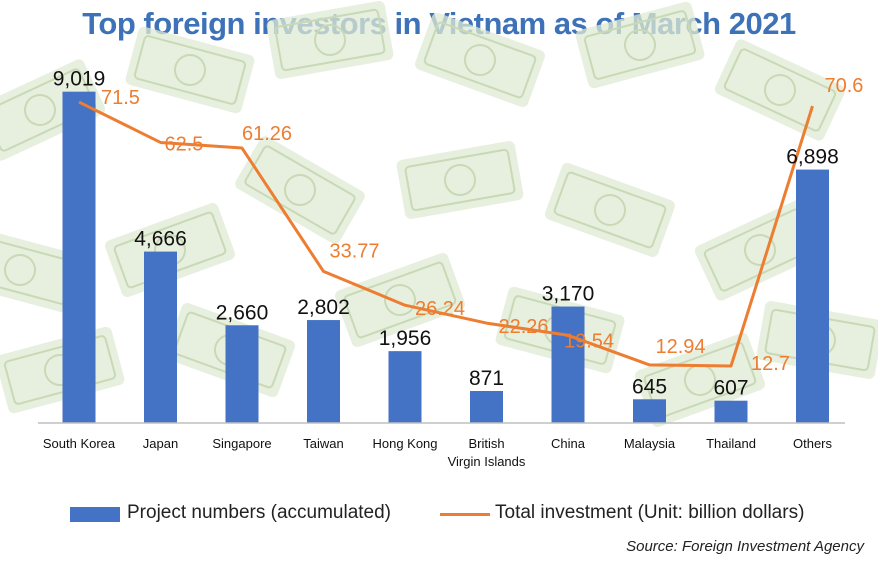 This screenshot has height=565, width=878. I want to click on bar-value-label: 3,170, so click(568, 294).